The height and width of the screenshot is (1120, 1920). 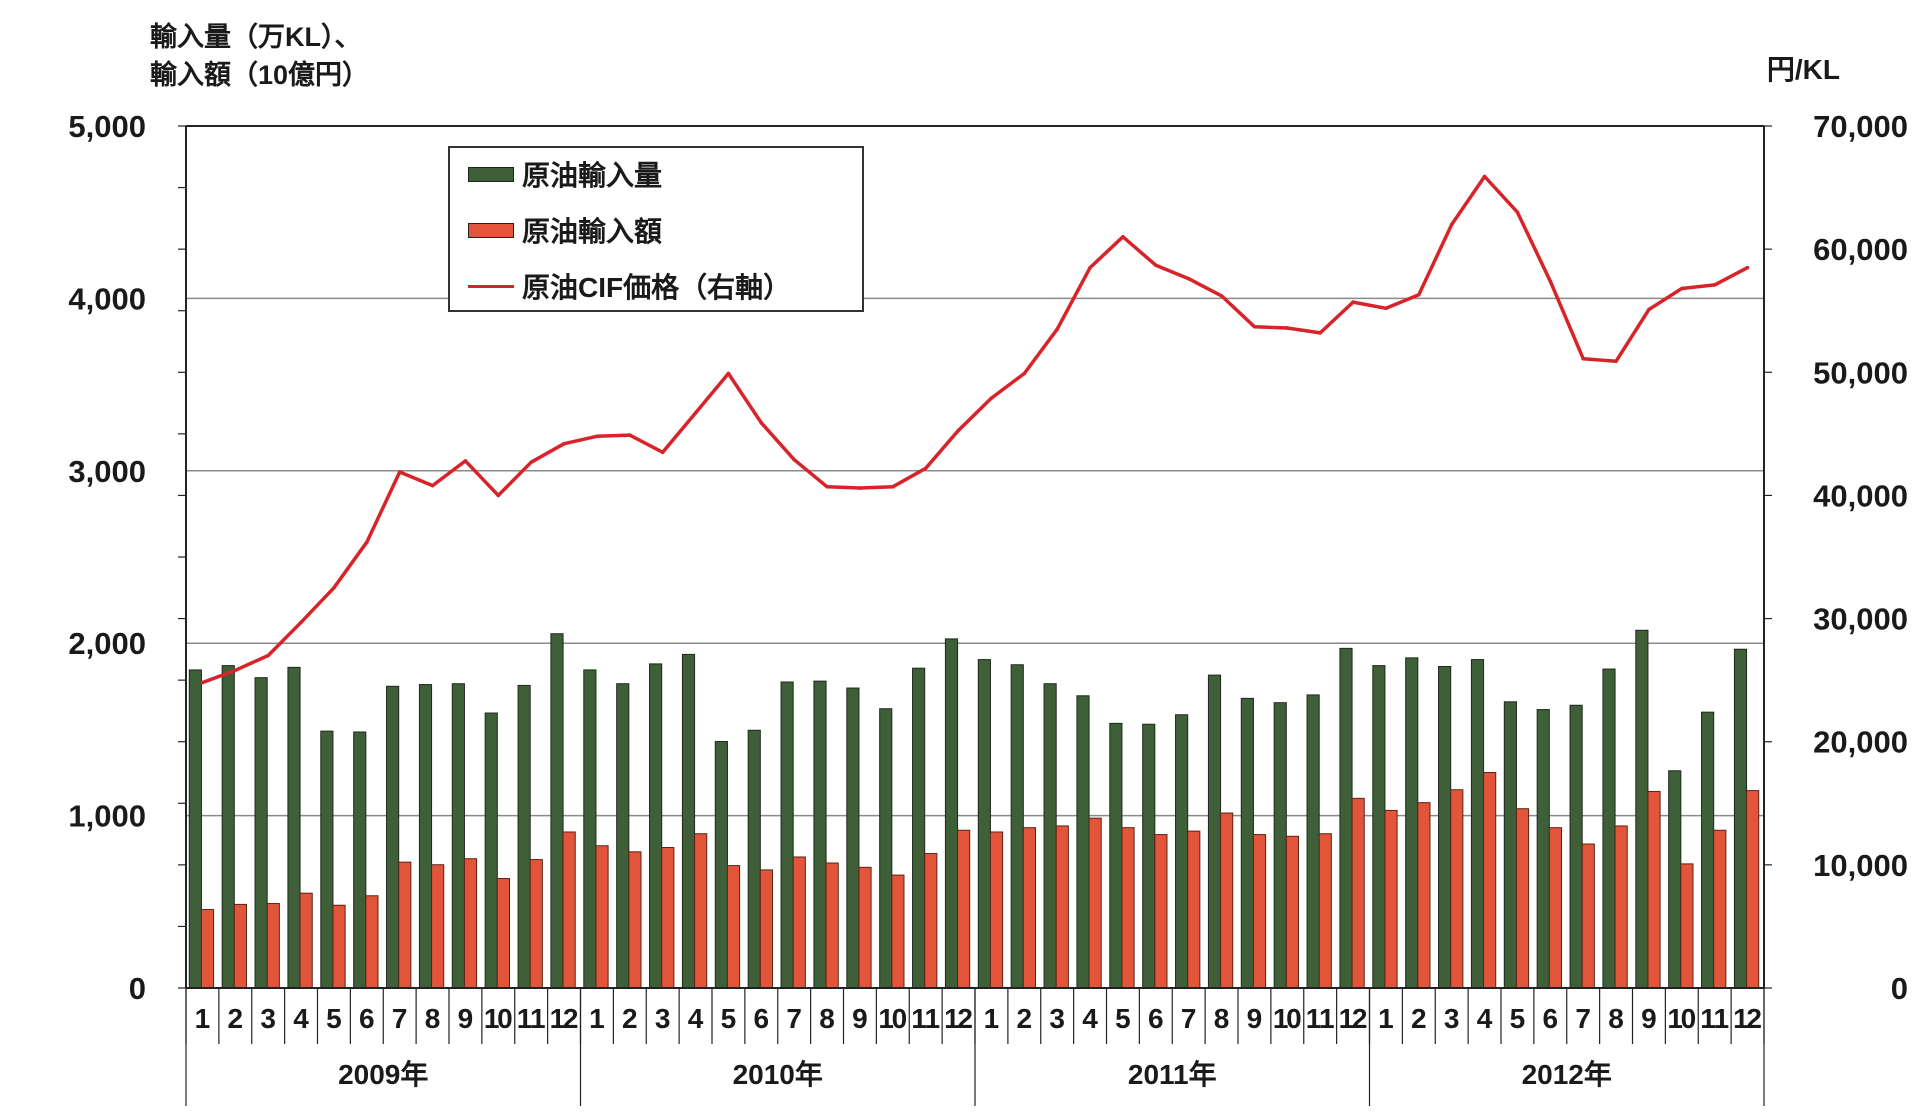 What do you see at coordinates (1172, 1074) in the screenshot?
I see `year-label: 2011年` at bounding box center [1172, 1074].